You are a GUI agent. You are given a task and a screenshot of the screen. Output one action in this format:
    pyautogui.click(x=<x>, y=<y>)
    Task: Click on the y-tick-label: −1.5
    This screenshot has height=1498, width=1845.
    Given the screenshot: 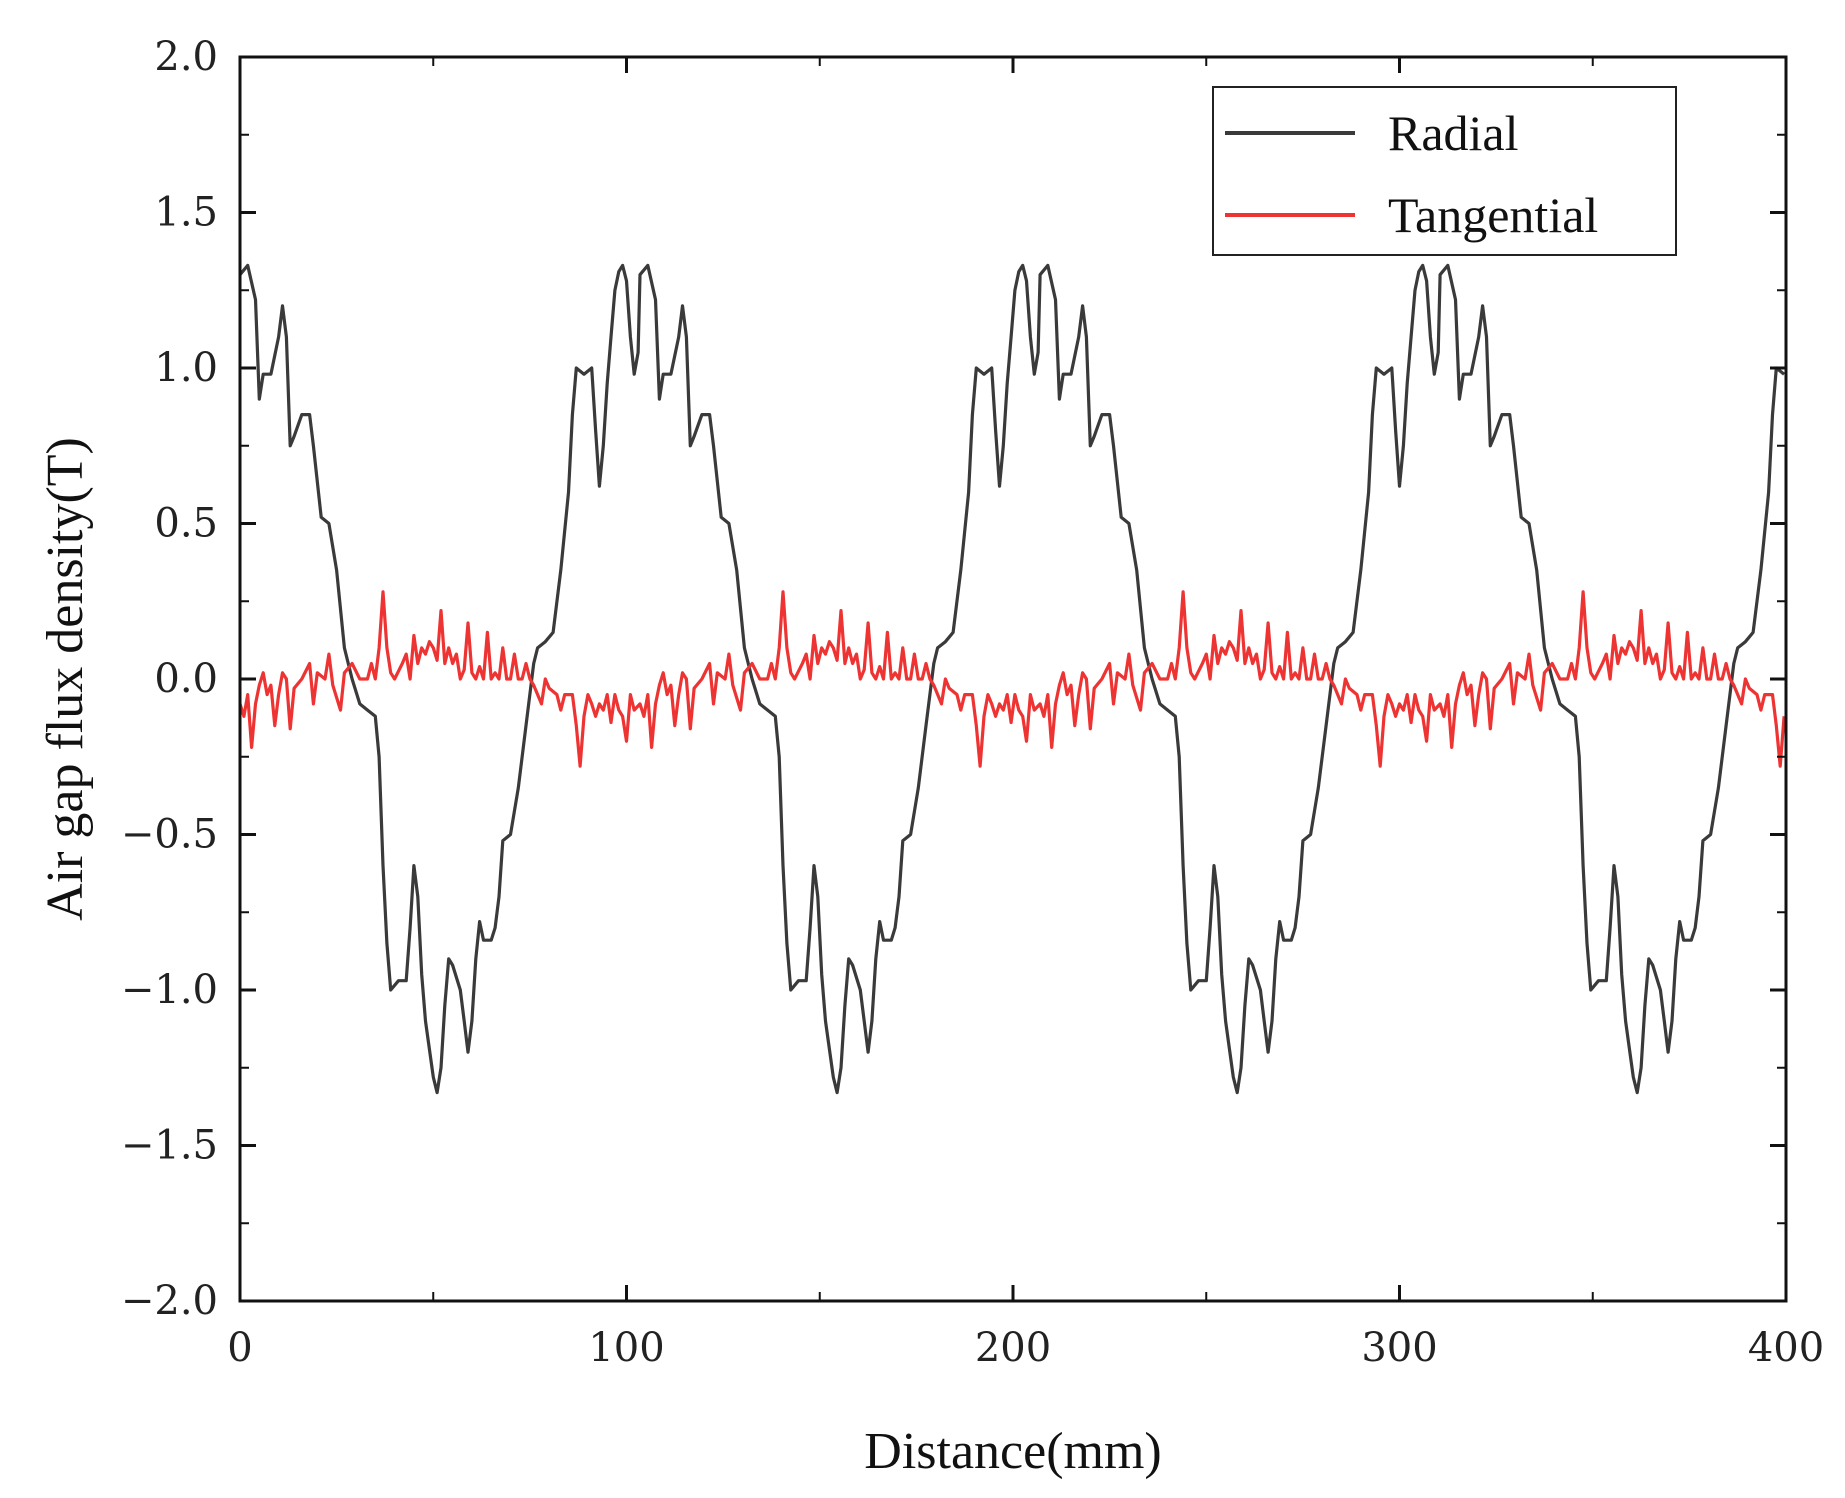 What is the action you would take?
    pyautogui.click(x=169, y=1146)
    